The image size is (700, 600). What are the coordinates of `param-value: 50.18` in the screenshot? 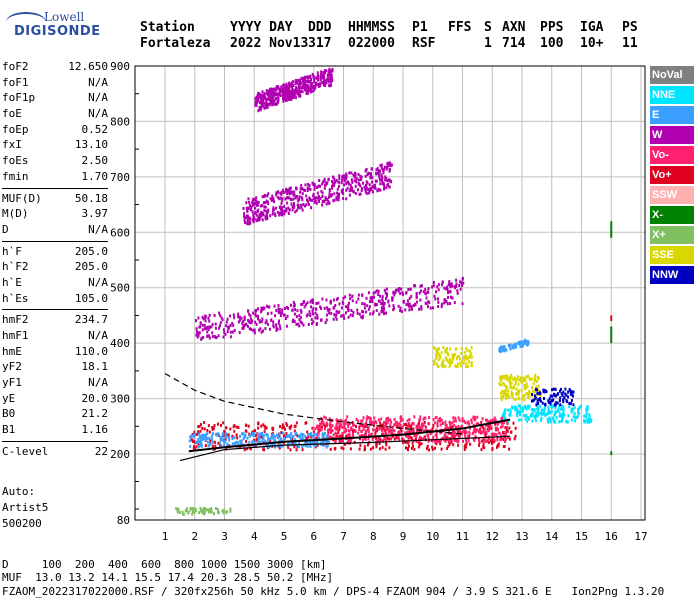 It's located at (91, 198).